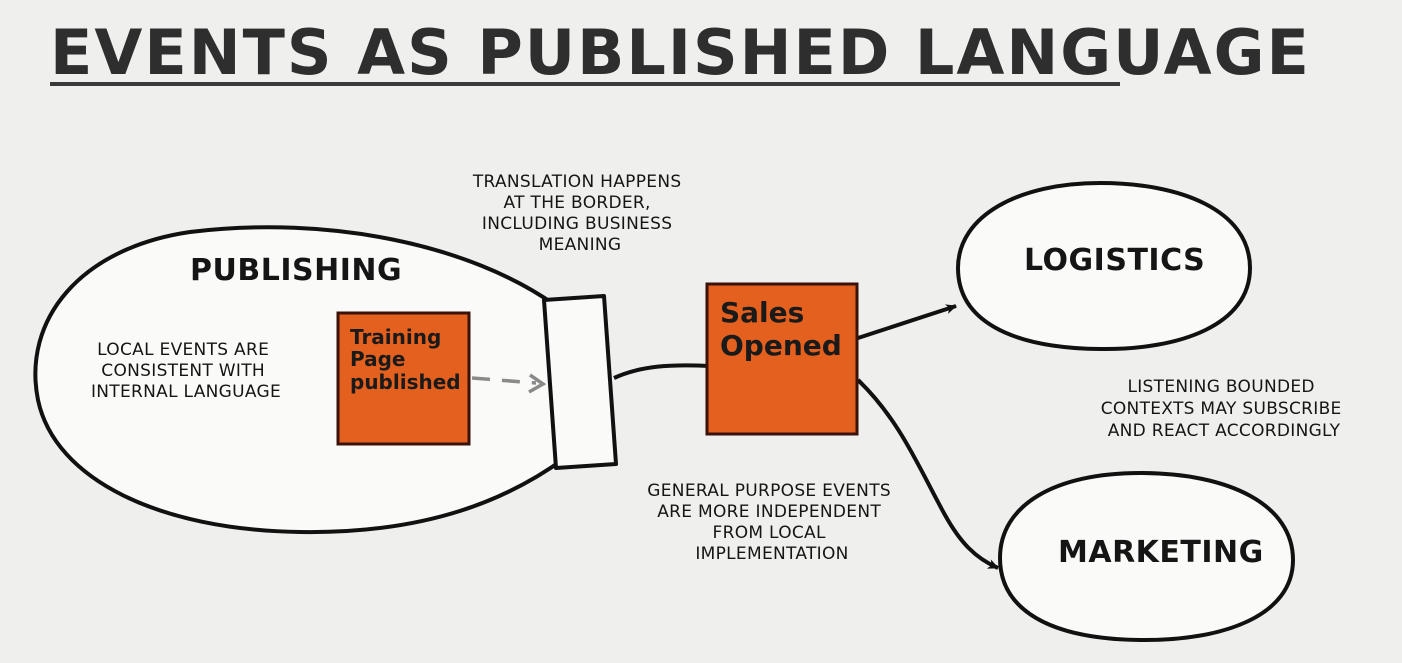 This screenshot has width=1402, height=663. Describe the element at coordinates (183, 350) in the screenshot. I see `local-events-note-line: Local Events are` at that location.